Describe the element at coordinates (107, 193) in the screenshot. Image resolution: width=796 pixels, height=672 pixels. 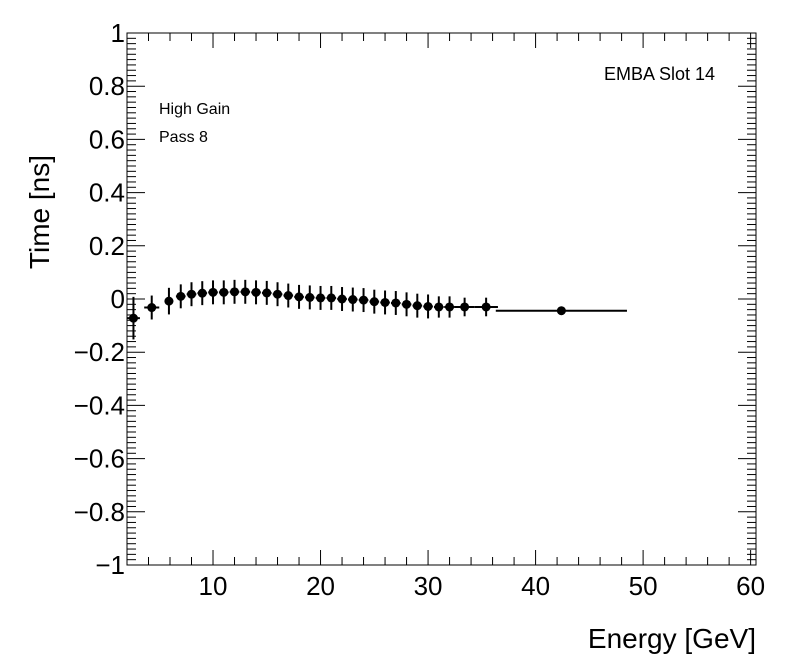
I see `y-tick-label: 0.4` at that location.